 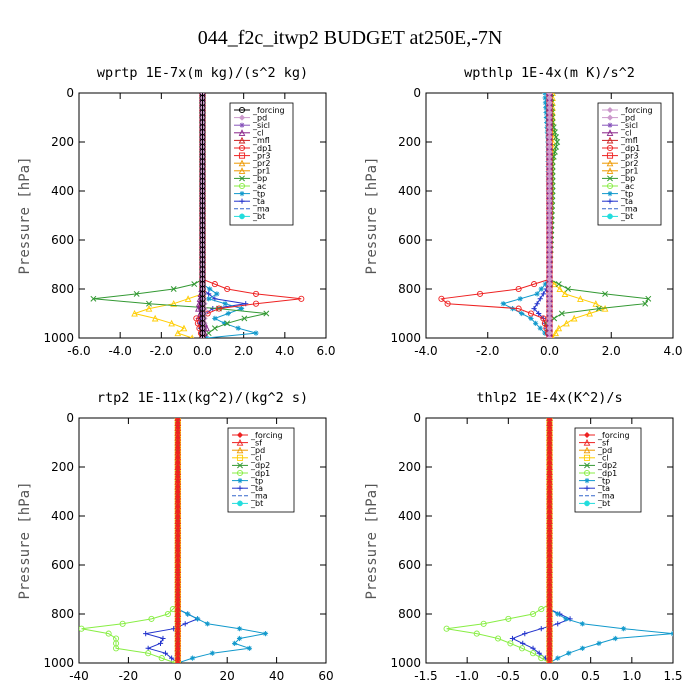 I want to click on series-dp1, so click(x=495, y=215).